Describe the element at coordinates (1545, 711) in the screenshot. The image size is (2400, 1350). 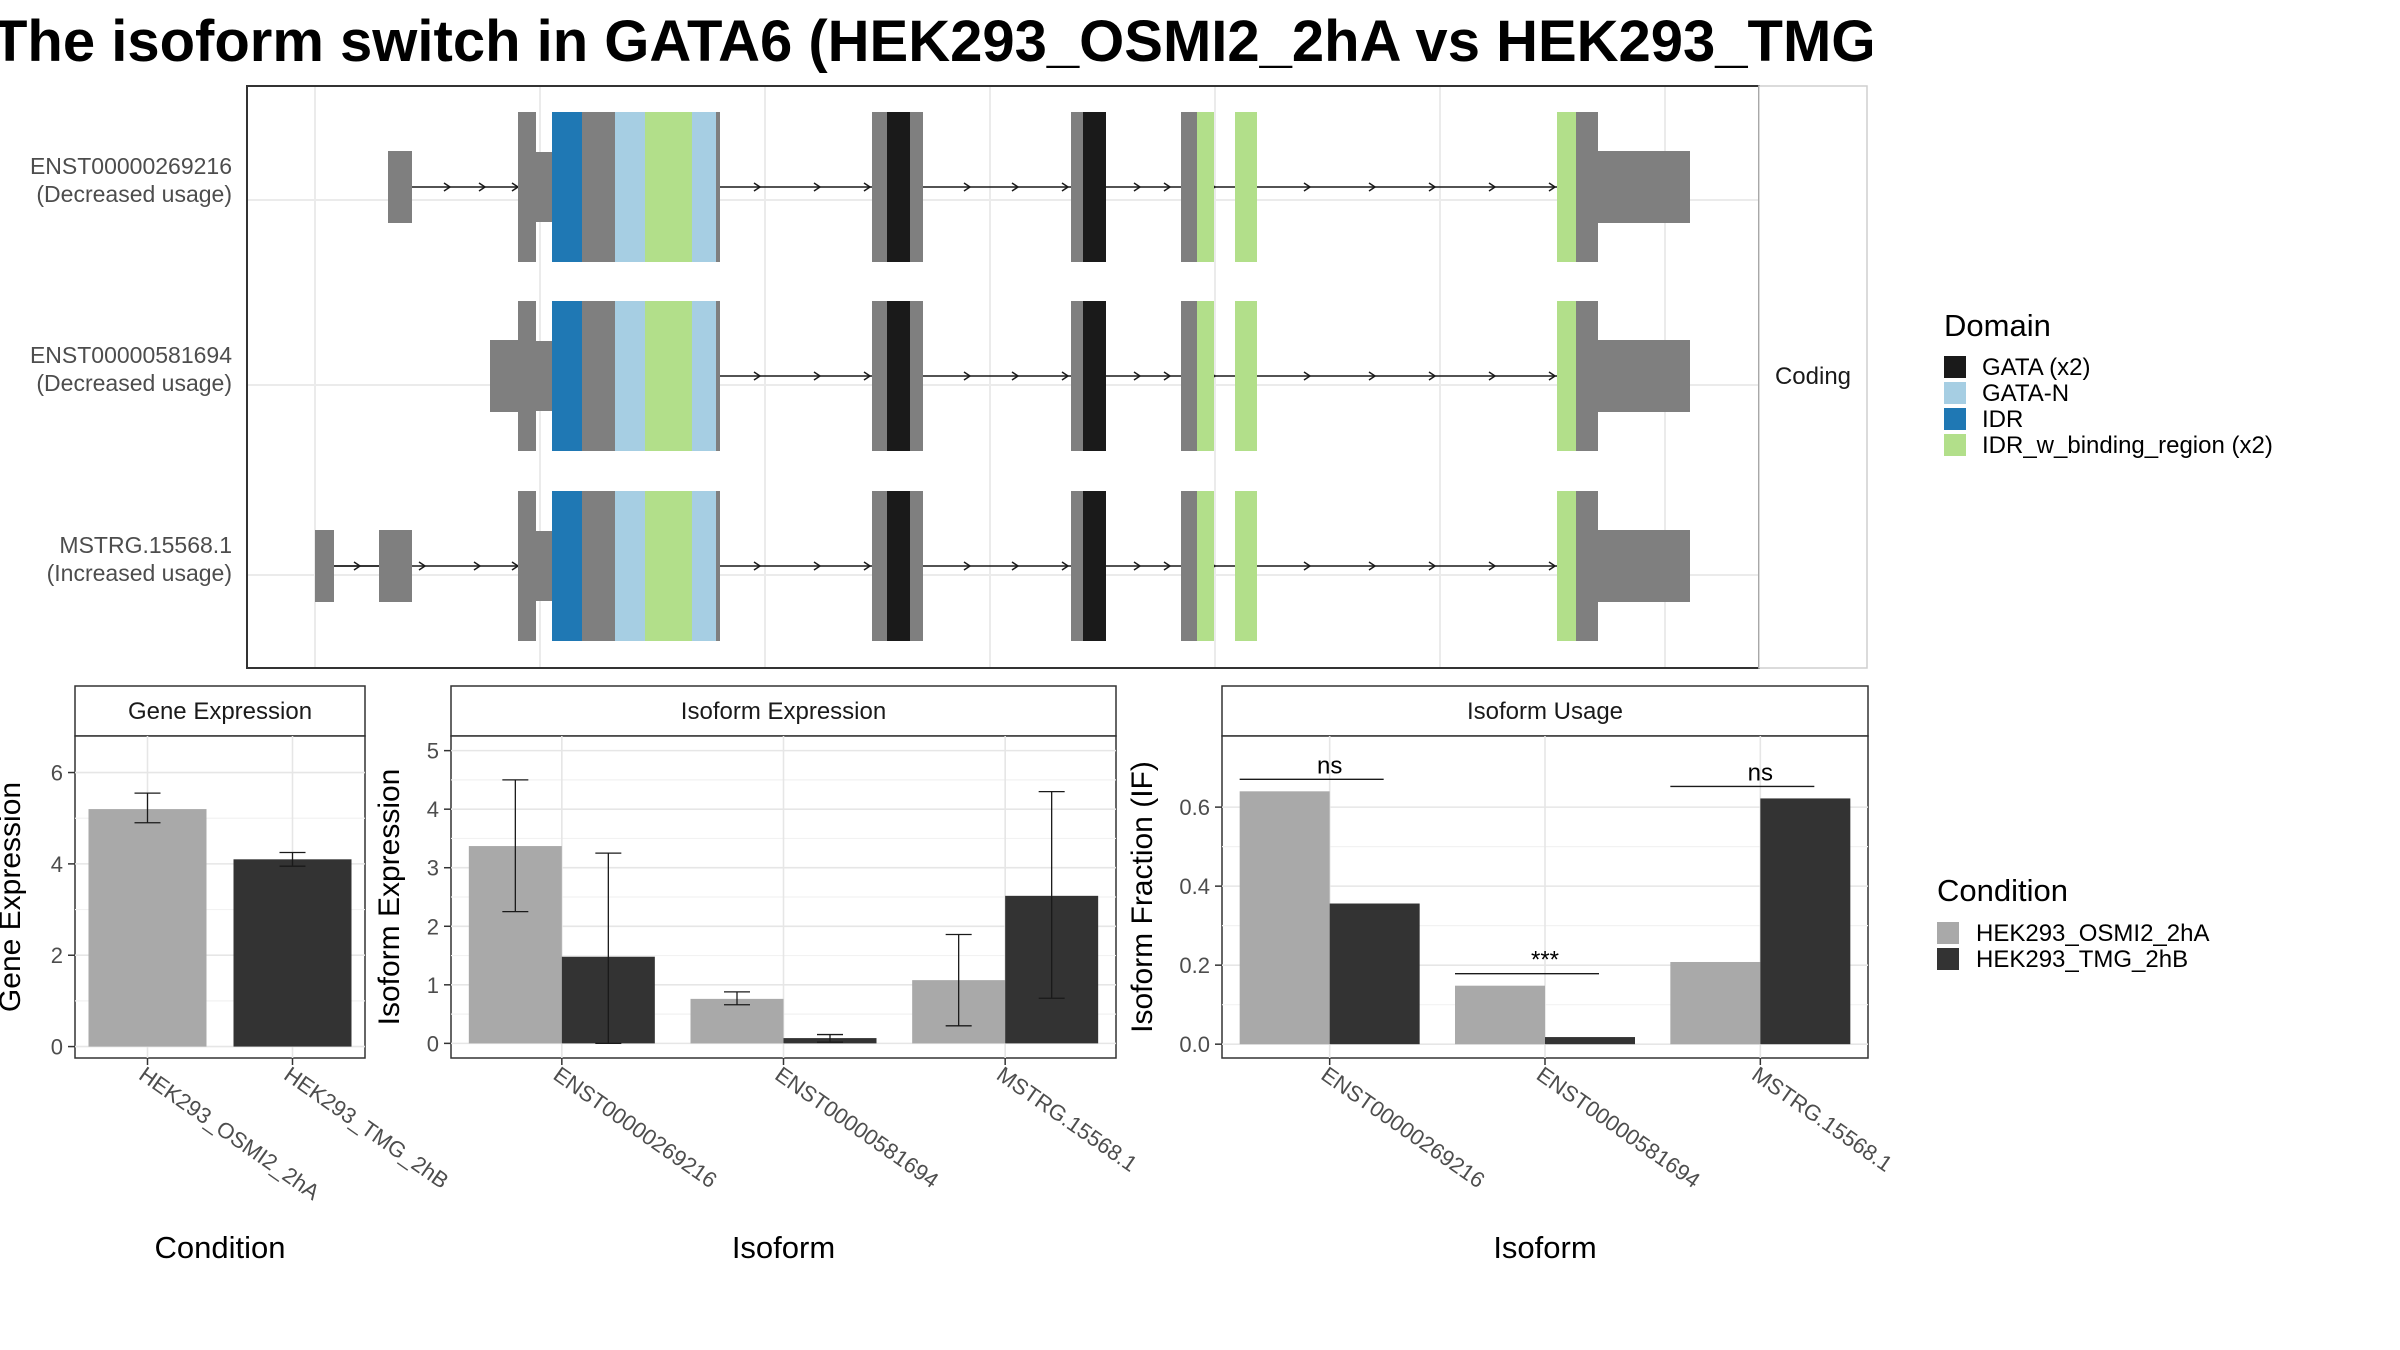
I see `panel-title: Isoform Usage` at that location.